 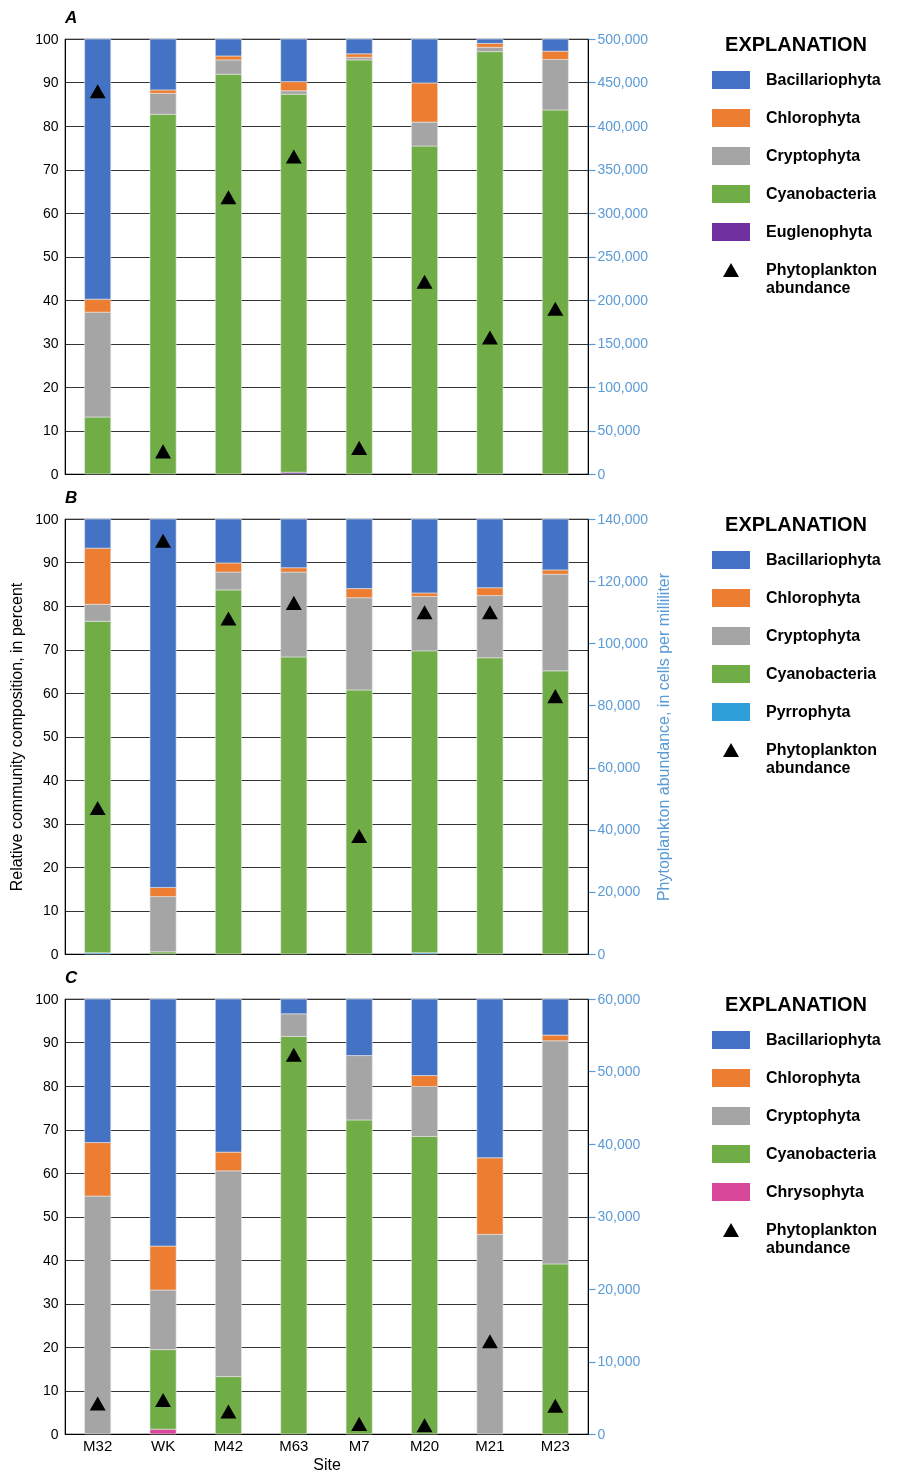 I want to click on y2-tick-label: 150,000, so click(x=623, y=343).